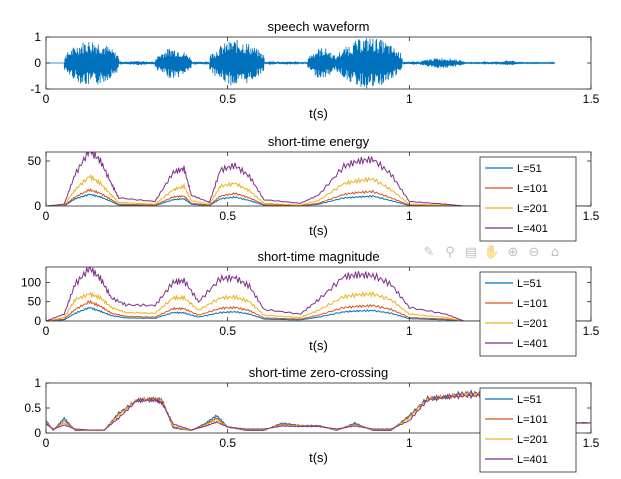 The image size is (621, 479). What do you see at coordinates (319, 26) in the screenshot?
I see `subplot-title: speech waveform` at bounding box center [319, 26].